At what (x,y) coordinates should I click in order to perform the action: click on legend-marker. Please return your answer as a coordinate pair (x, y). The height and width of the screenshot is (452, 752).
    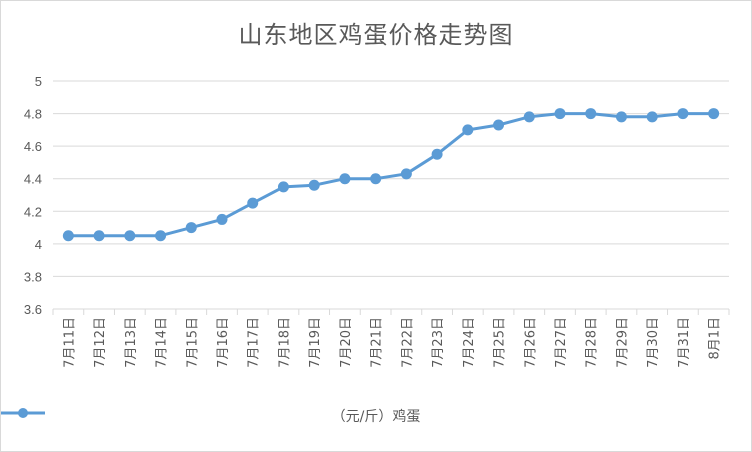
    Looking at the image, I should click on (23, 413).